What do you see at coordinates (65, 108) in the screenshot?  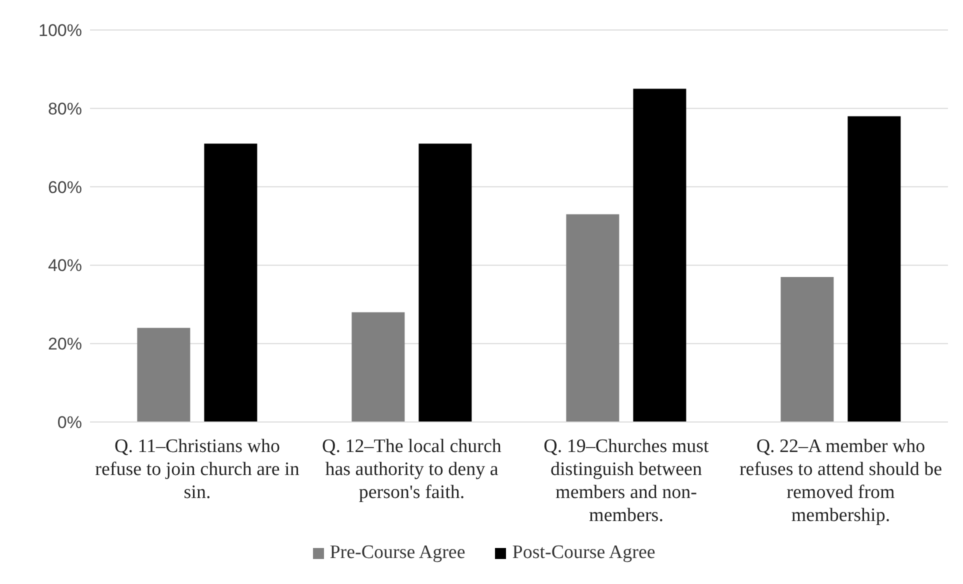 I see `y-tick-label: 80%` at bounding box center [65, 108].